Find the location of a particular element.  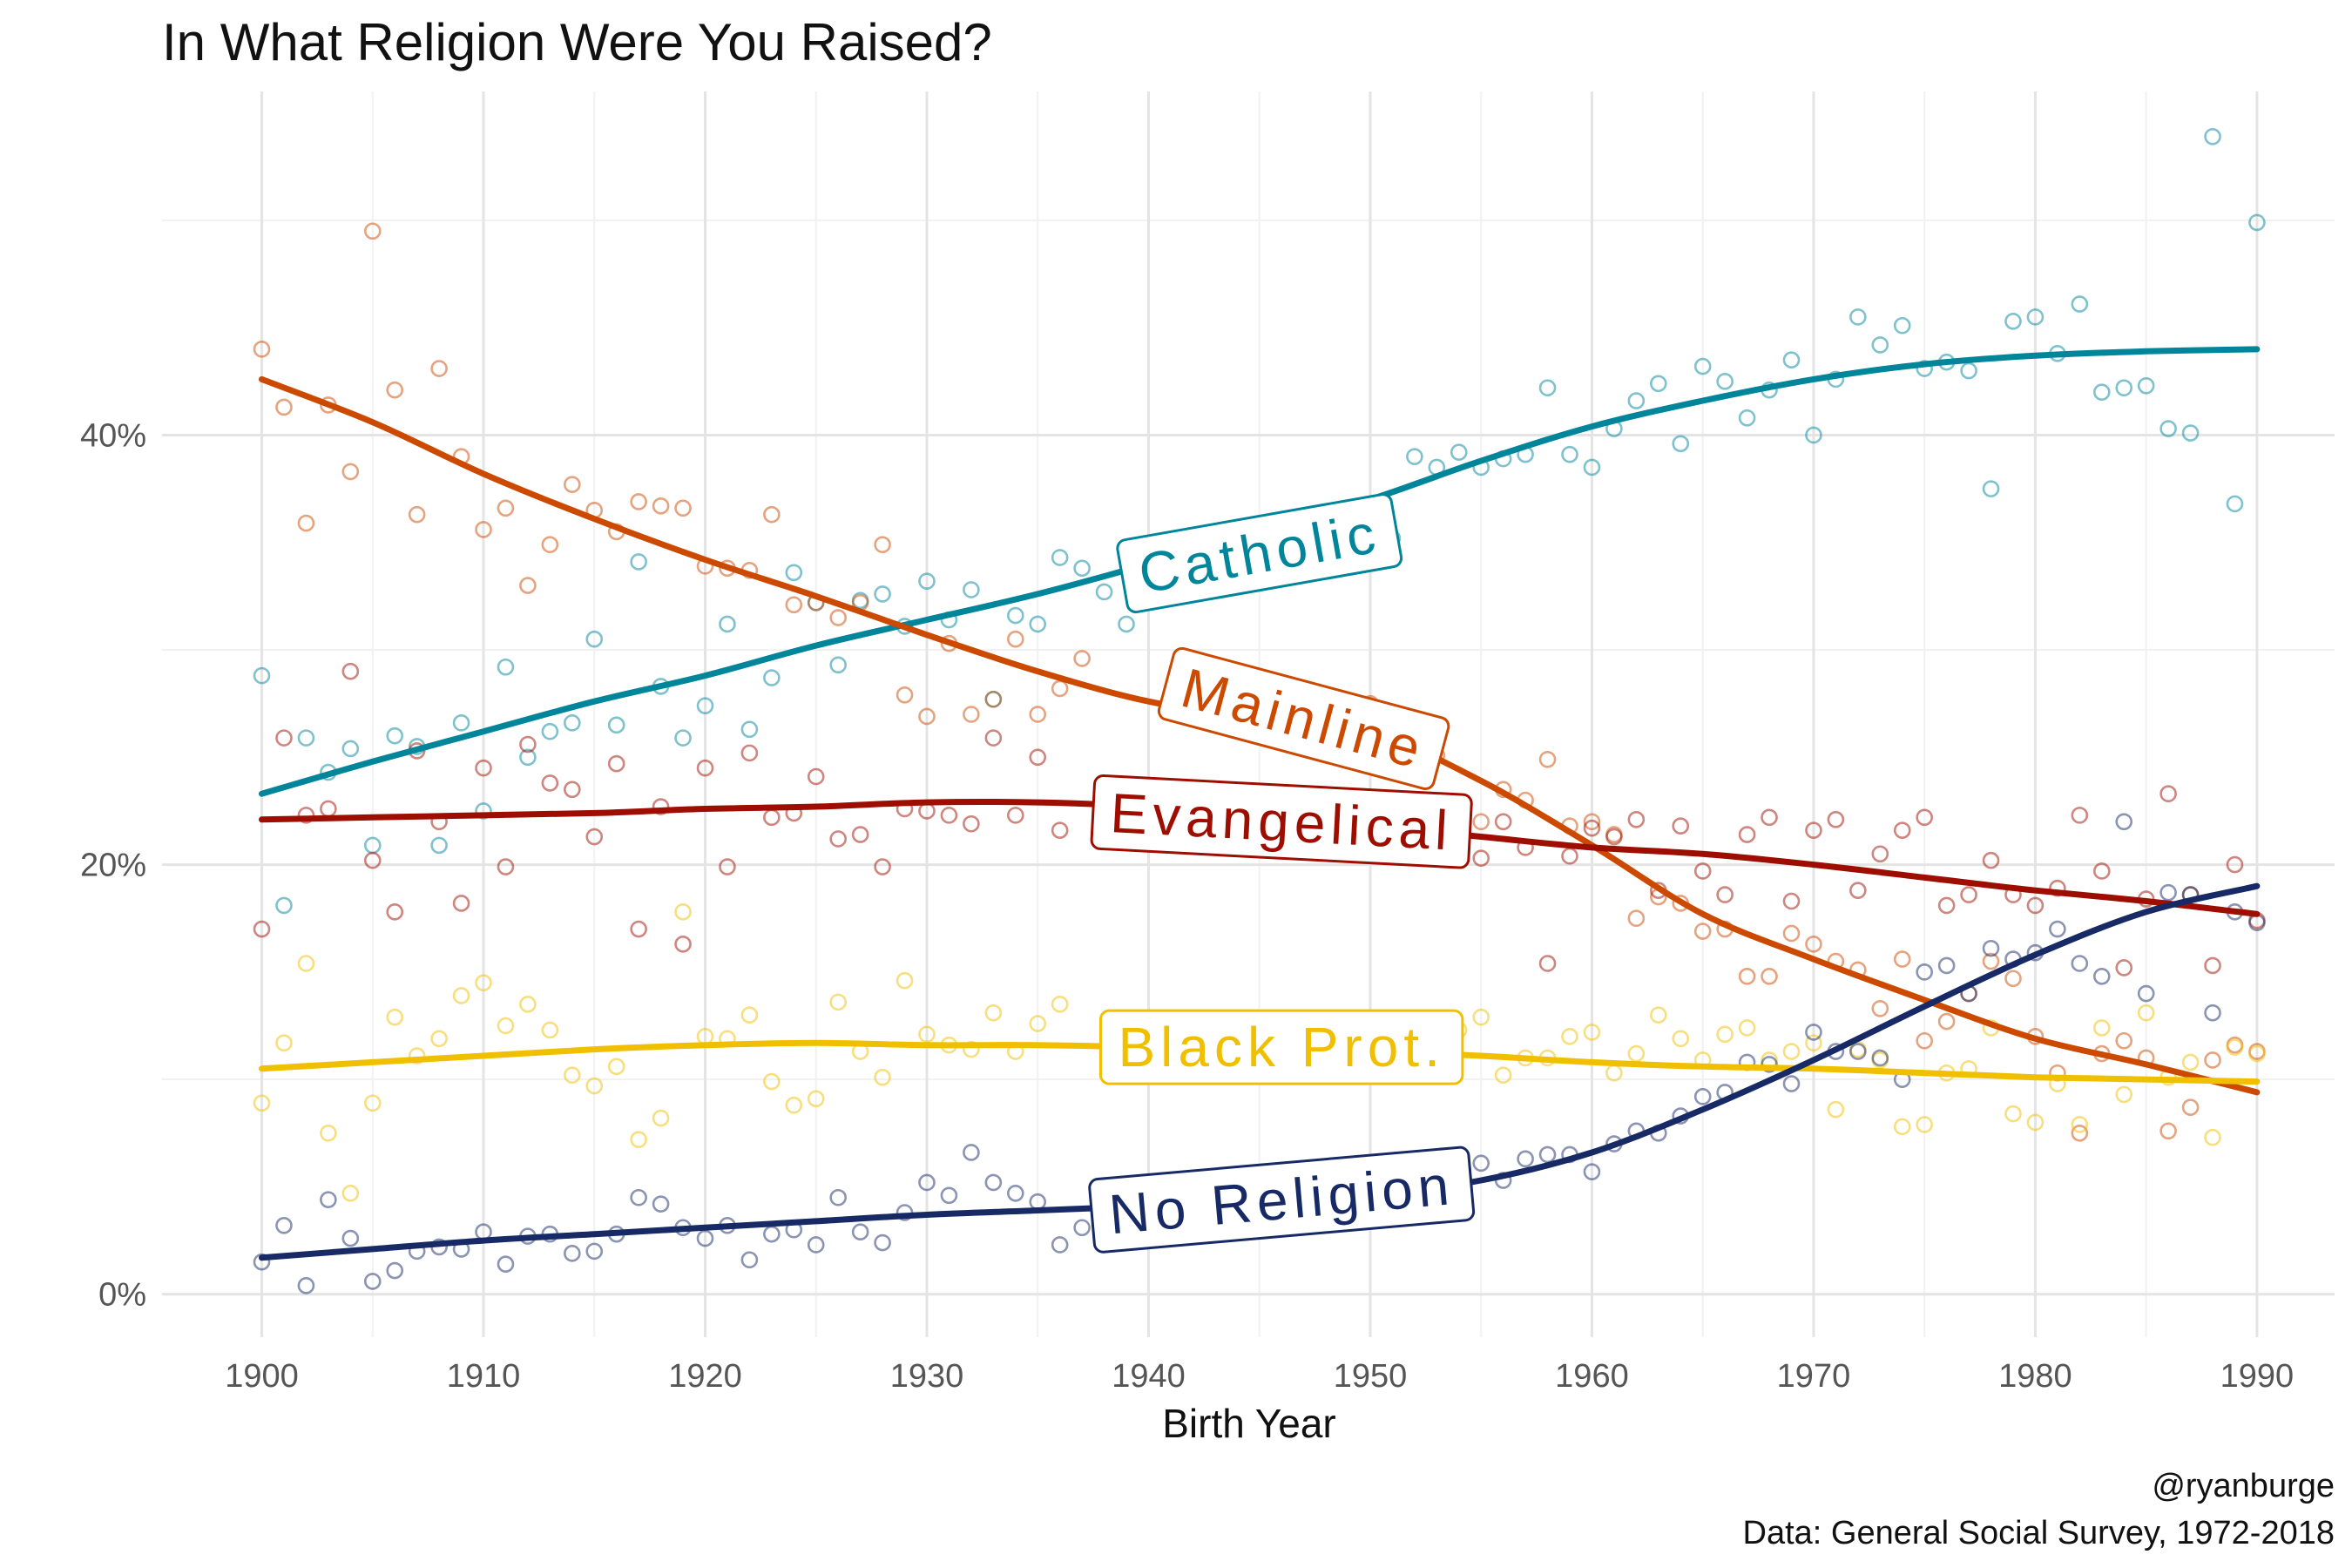

x-tick-label: 1980 is located at coordinates (2035, 1376).